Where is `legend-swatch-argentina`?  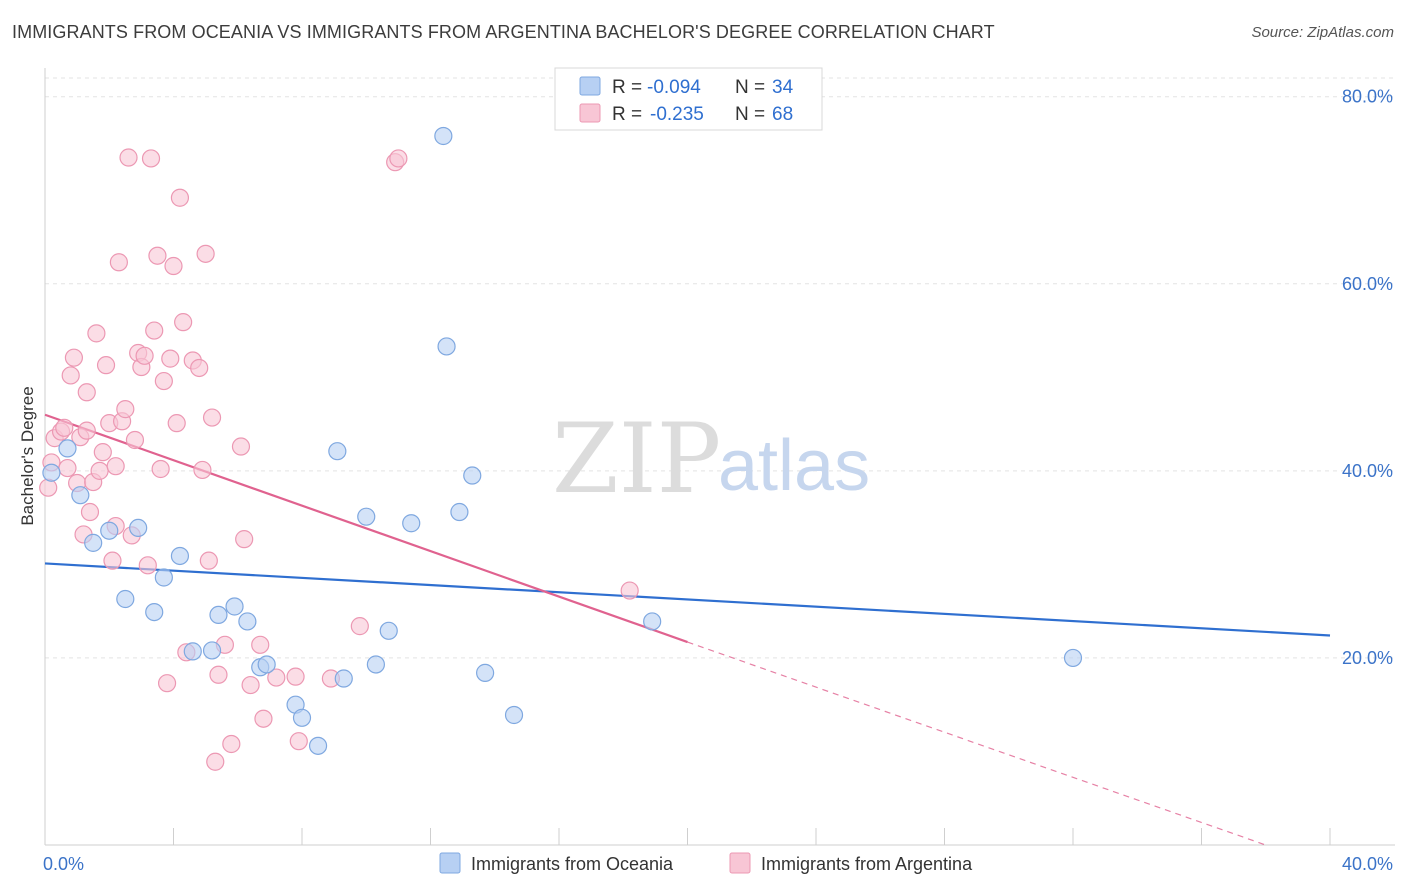 legend-swatch-argentina is located at coordinates (590, 113).